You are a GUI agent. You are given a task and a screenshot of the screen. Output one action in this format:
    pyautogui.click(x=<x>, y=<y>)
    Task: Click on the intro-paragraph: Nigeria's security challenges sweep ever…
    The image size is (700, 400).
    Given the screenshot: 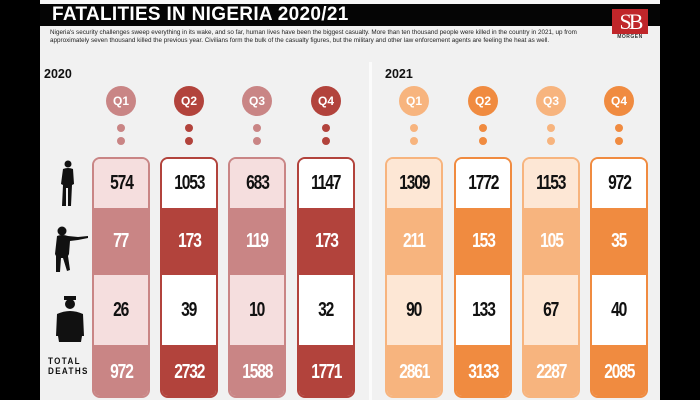 What is the action you would take?
    pyautogui.click(x=313, y=36)
    